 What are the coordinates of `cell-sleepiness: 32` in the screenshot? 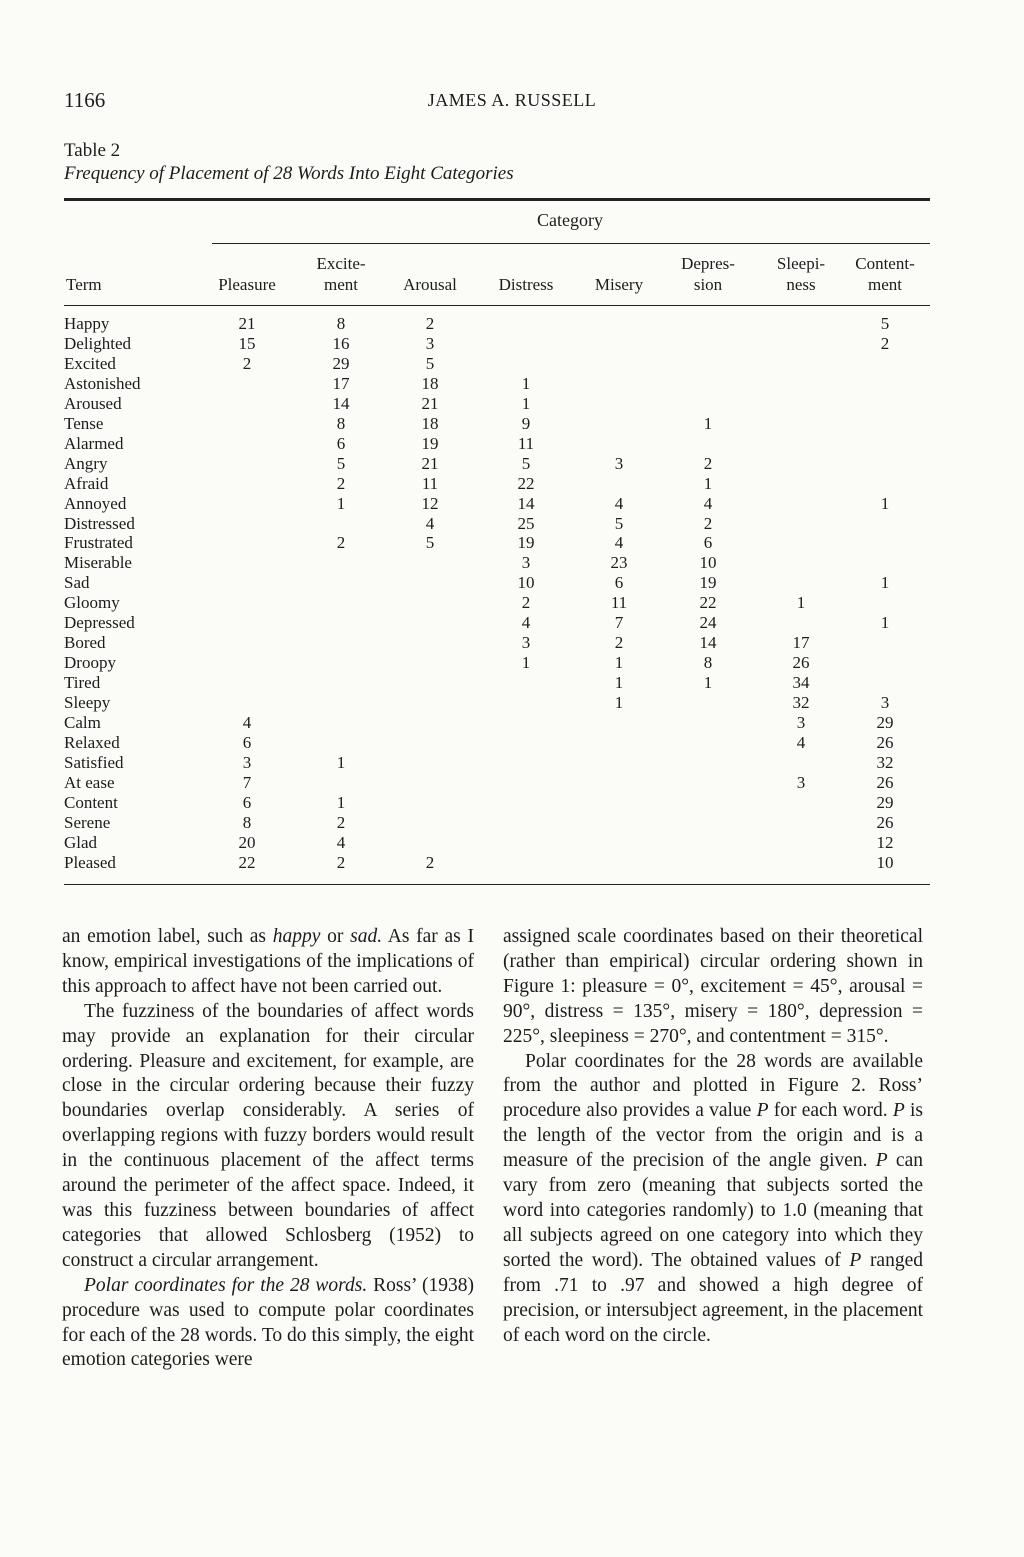 It's located at (801, 703).